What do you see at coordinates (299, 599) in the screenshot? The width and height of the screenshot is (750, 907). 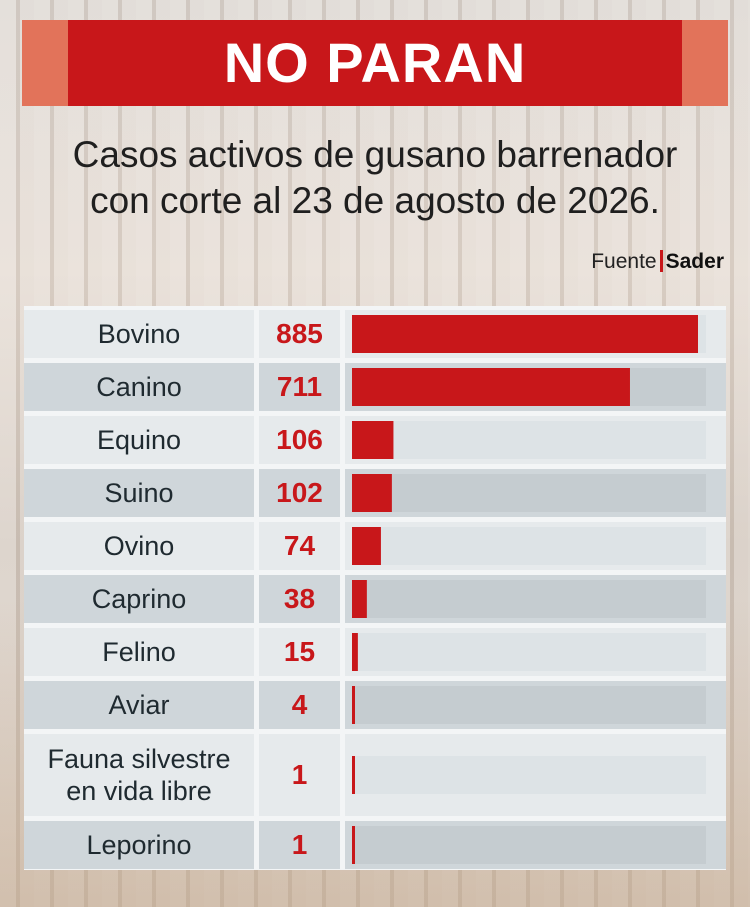 I see `value-label: 38` at bounding box center [299, 599].